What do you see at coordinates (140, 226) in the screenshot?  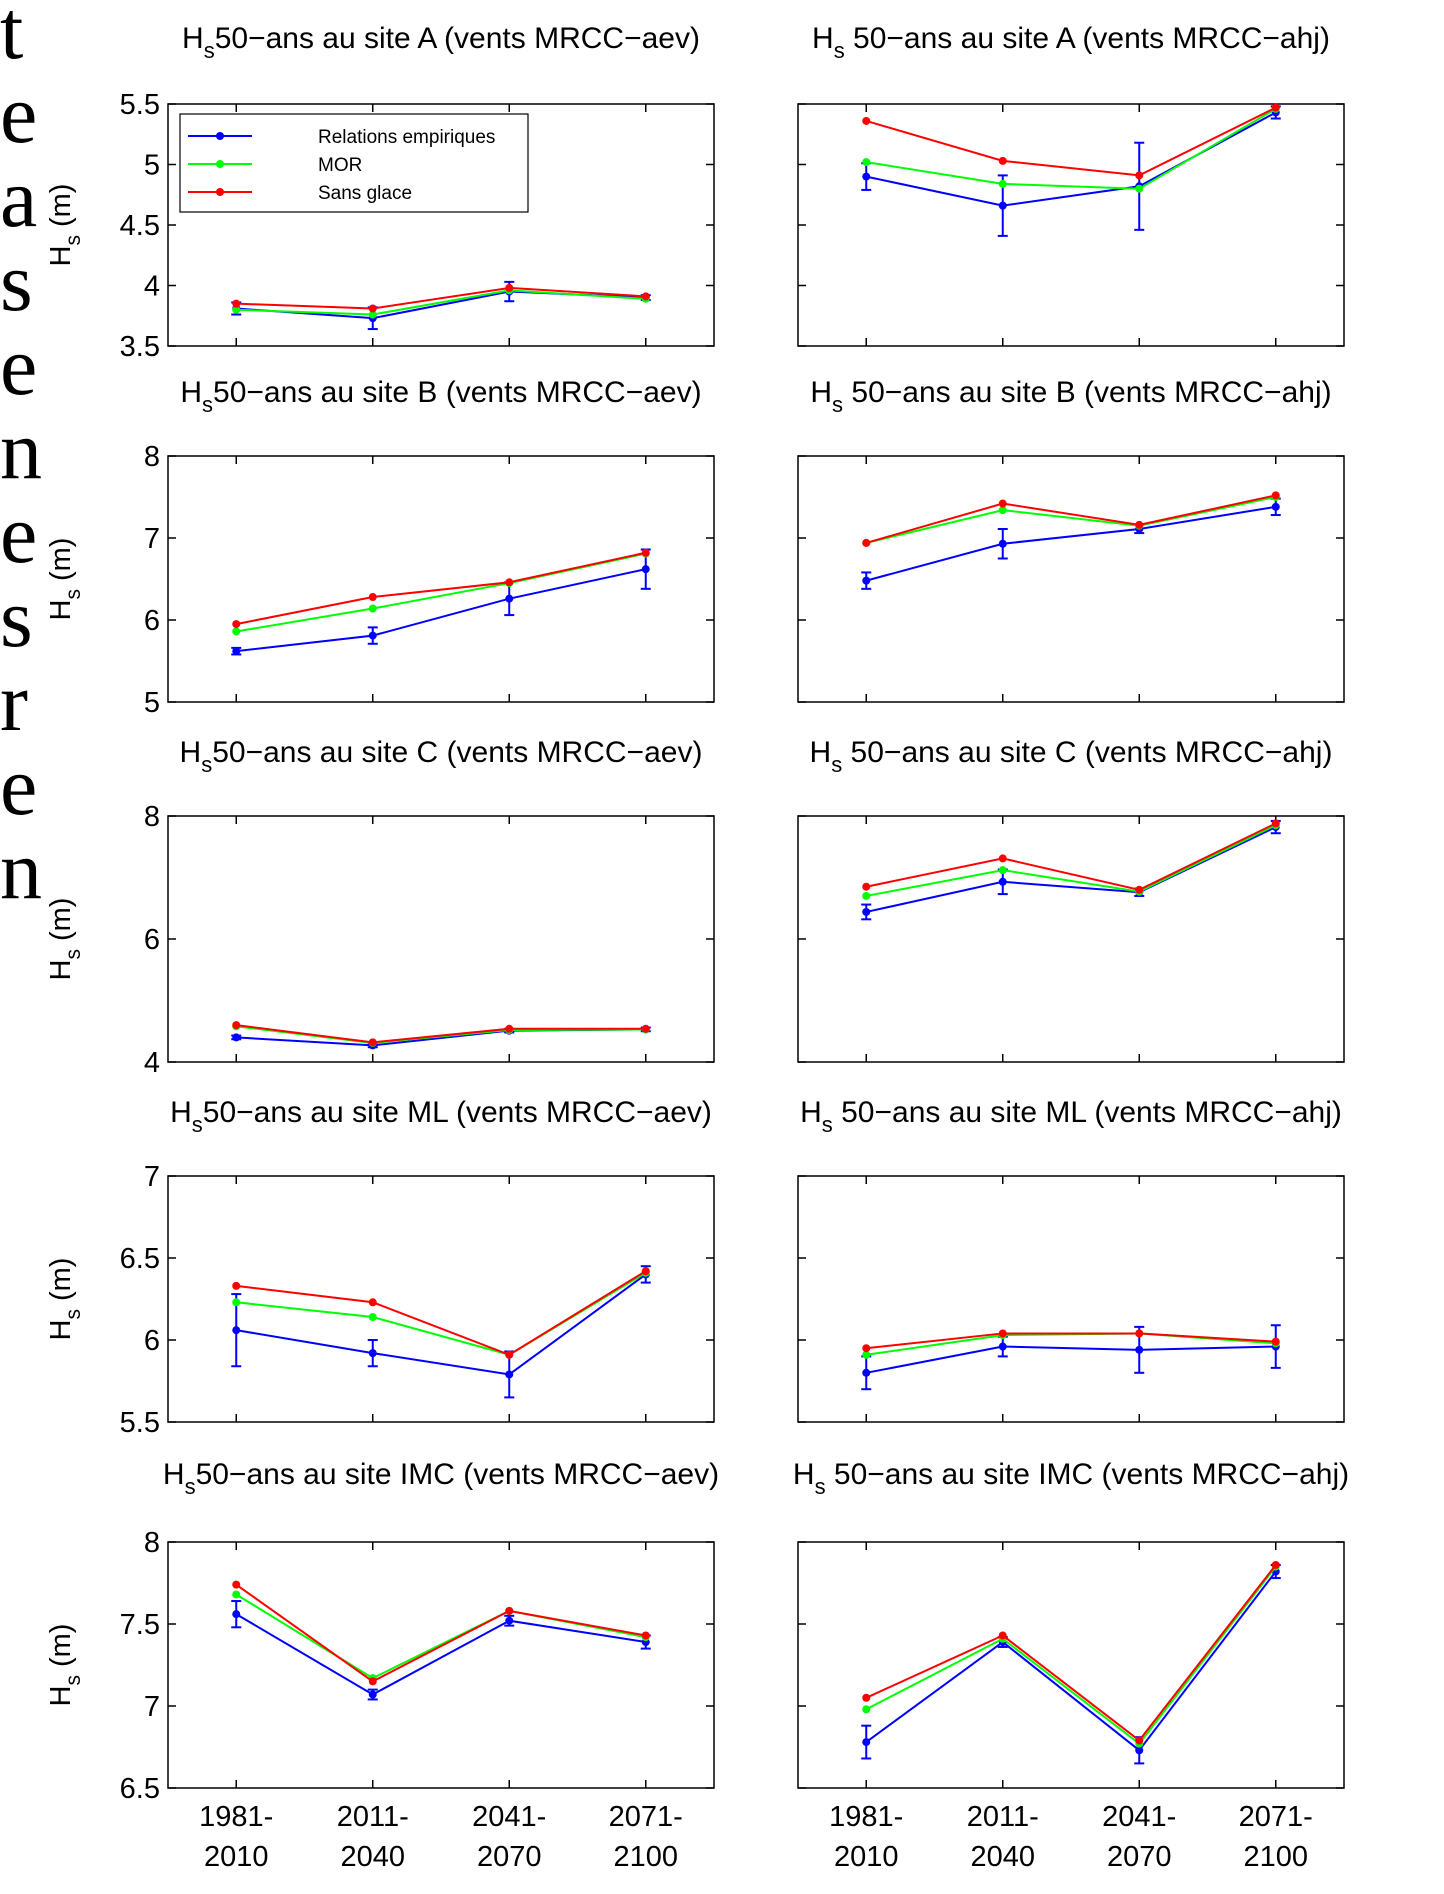 I see `y-tick-label: 4.5` at bounding box center [140, 226].